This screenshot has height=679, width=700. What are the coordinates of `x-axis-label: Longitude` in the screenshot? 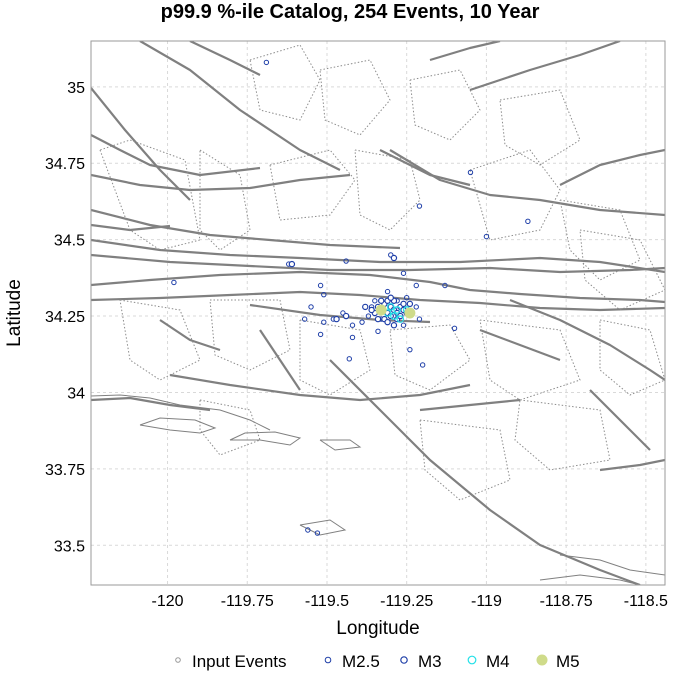 It's located at (377, 628).